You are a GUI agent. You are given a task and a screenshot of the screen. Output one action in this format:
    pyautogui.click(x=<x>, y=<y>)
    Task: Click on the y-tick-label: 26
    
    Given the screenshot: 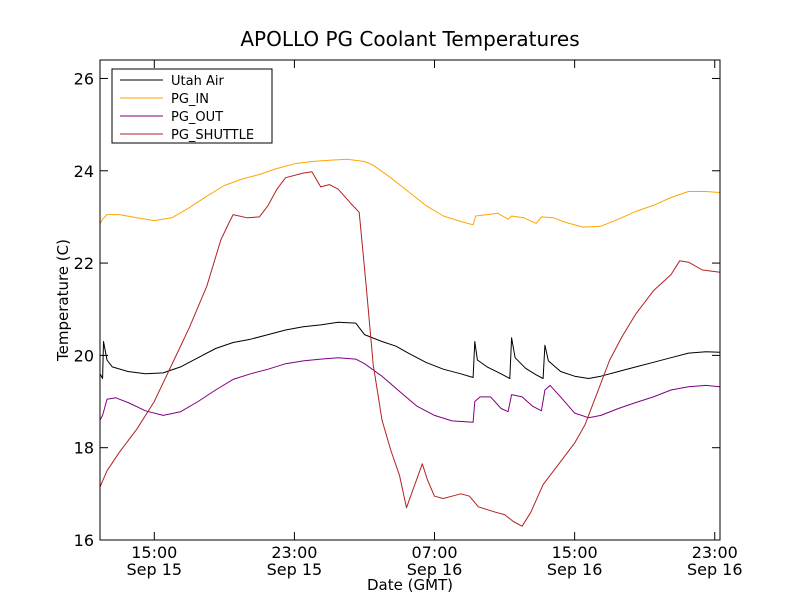 What is the action you would take?
    pyautogui.click(x=84, y=78)
    